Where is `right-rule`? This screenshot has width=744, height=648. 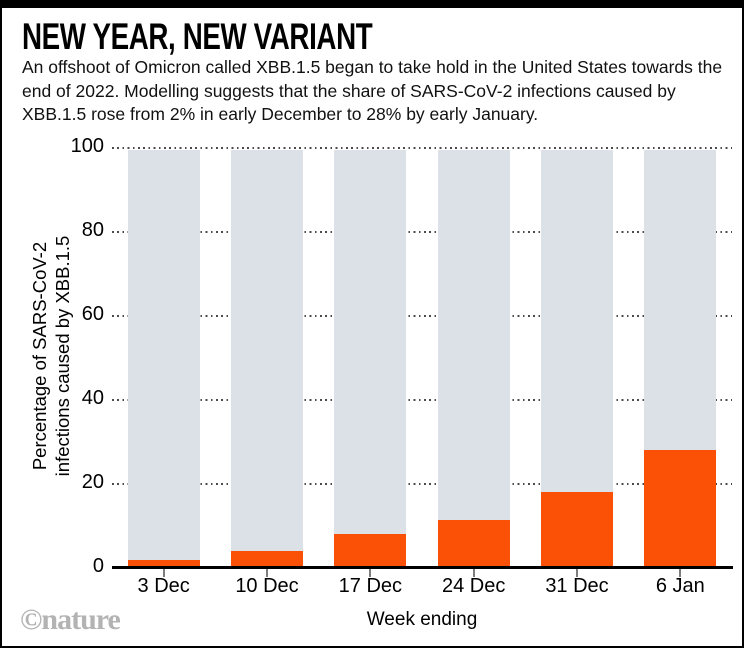 right-rule is located at coordinates (743, 324).